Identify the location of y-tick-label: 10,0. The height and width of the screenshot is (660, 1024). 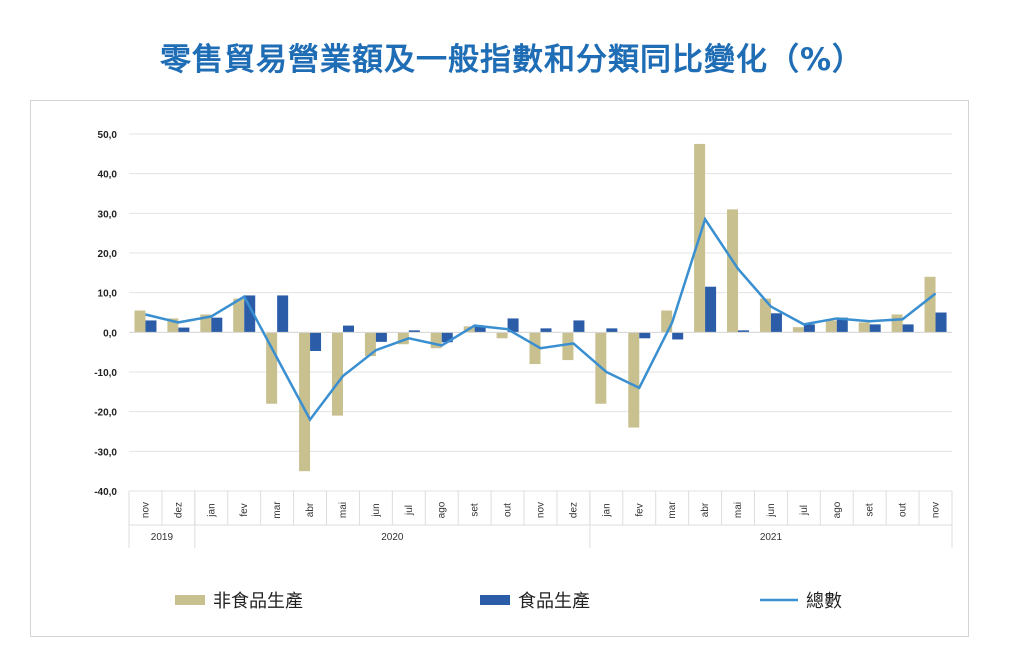
(108, 294).